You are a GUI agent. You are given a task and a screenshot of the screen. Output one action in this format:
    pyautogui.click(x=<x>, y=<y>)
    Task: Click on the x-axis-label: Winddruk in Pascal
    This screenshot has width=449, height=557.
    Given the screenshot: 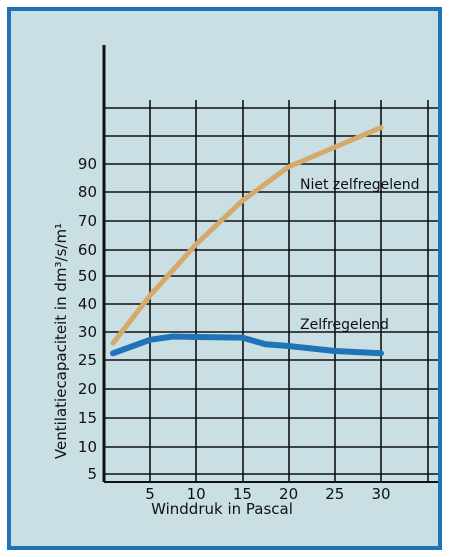 What is the action you would take?
    pyautogui.click(x=222, y=509)
    